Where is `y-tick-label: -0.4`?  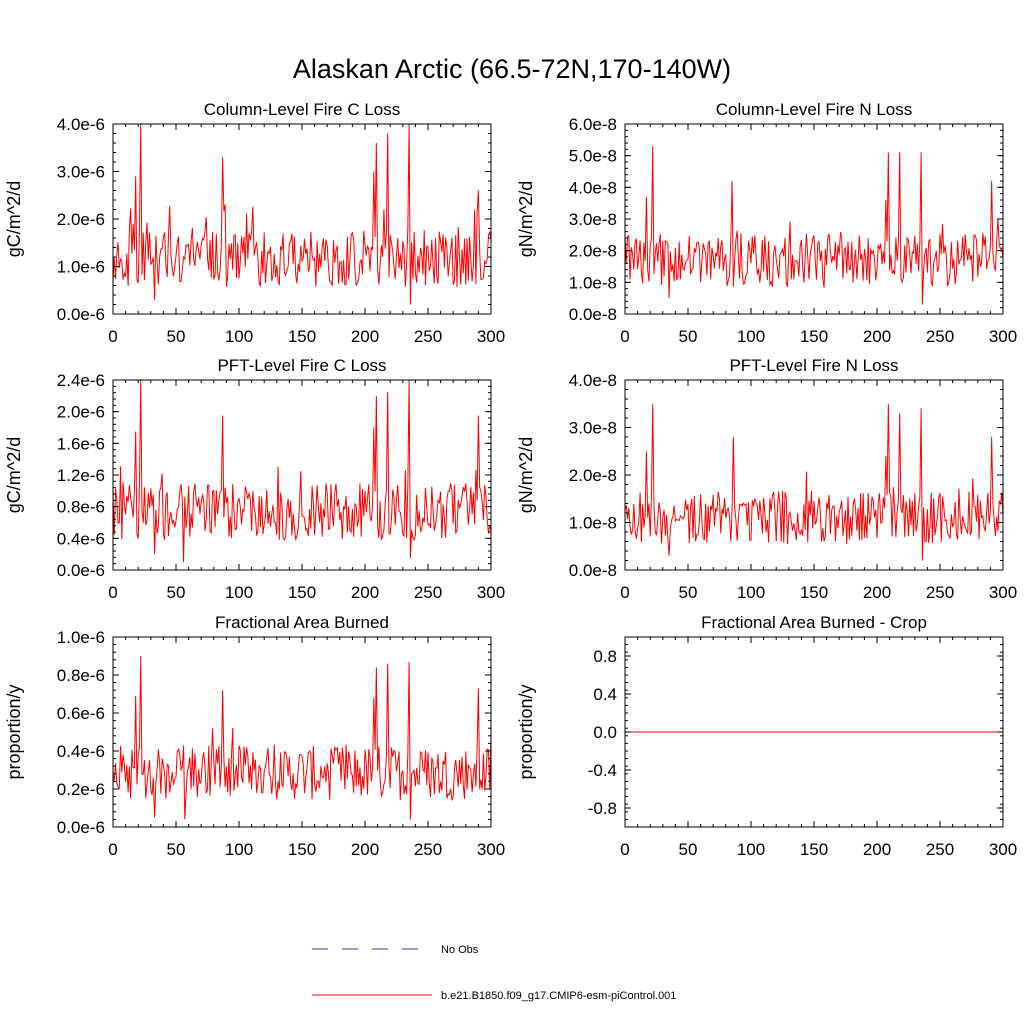
y-tick-label: -0.4 is located at coordinates (602, 770).